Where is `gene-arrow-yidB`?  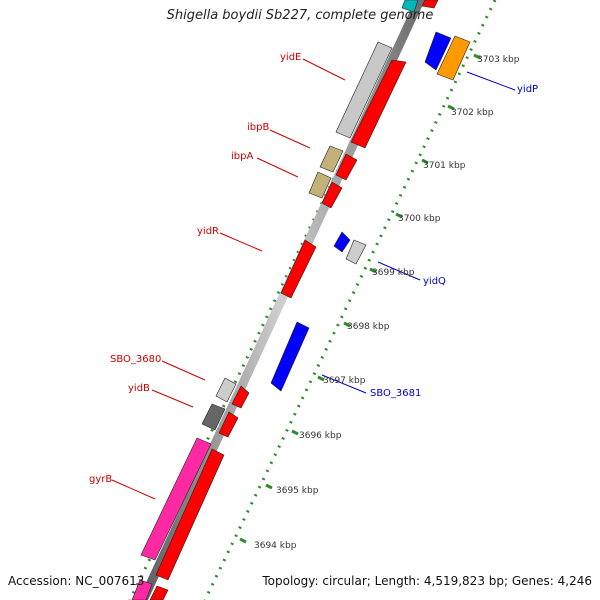
gene-arrow-yidB is located at coordinates (228, 424).